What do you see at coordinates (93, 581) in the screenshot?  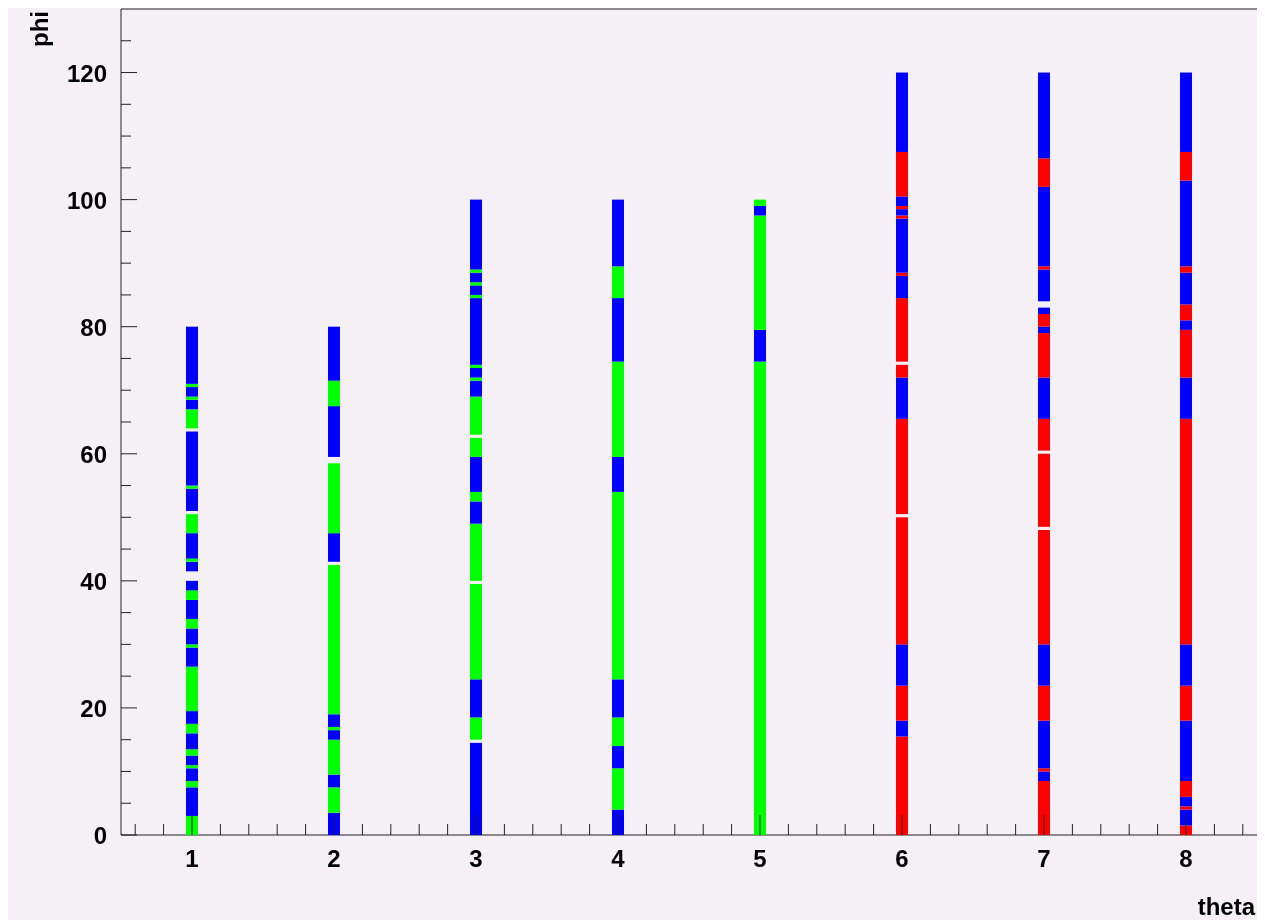 I see `y-tick-label: 40` at bounding box center [93, 581].